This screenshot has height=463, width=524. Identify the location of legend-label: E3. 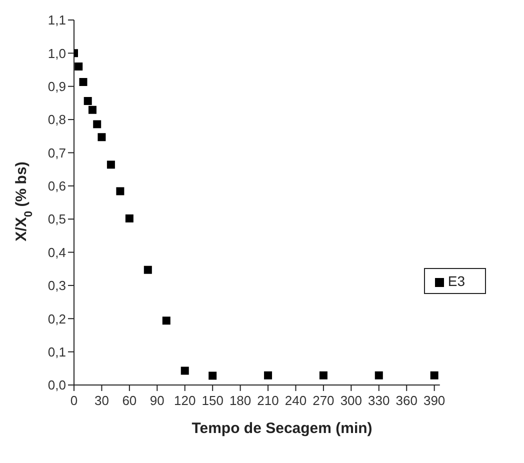
(456, 281).